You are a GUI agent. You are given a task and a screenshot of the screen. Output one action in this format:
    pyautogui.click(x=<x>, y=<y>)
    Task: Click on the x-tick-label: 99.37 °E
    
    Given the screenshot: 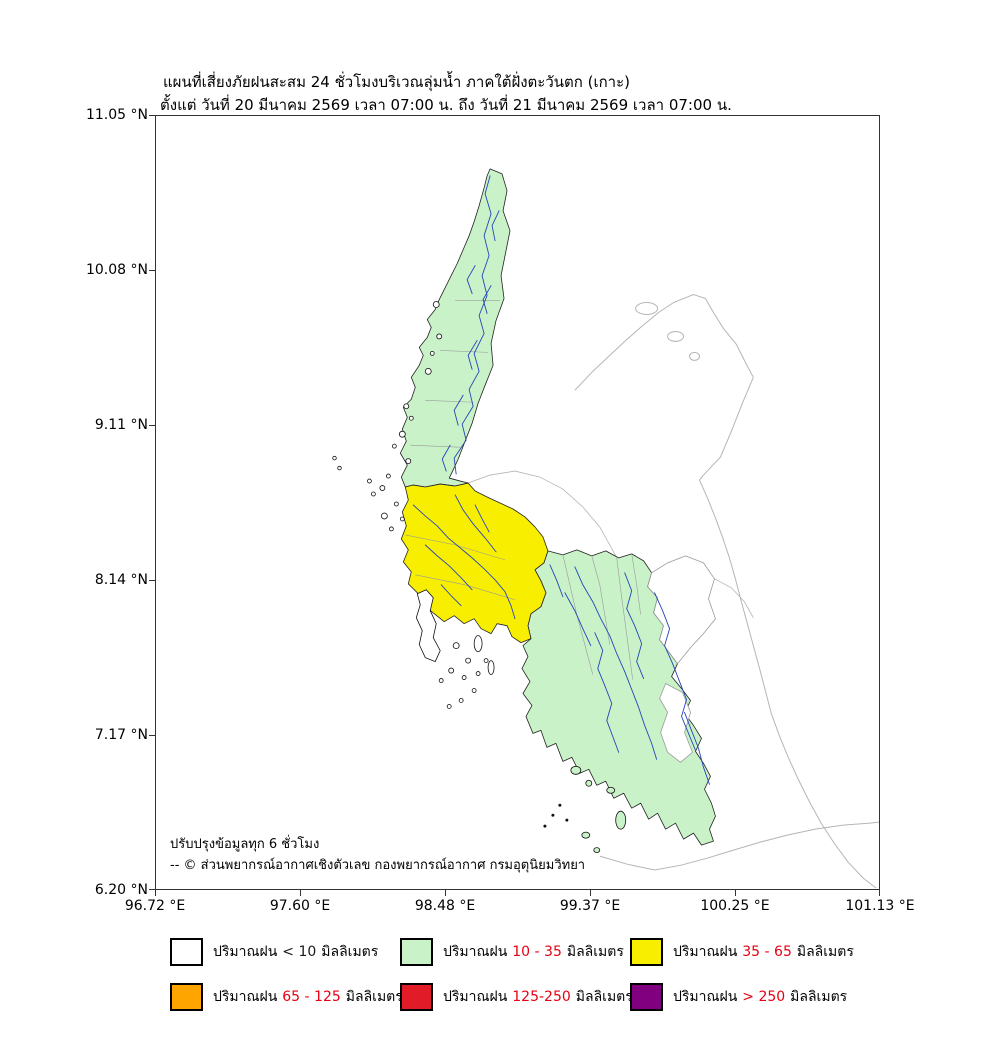 What is the action you would take?
    pyautogui.click(x=590, y=906)
    